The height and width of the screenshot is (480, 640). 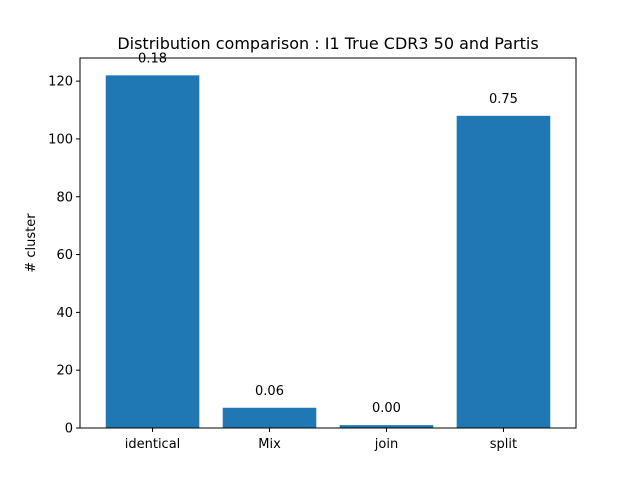 I want to click on data-label-join: 0.00, so click(x=386, y=408).